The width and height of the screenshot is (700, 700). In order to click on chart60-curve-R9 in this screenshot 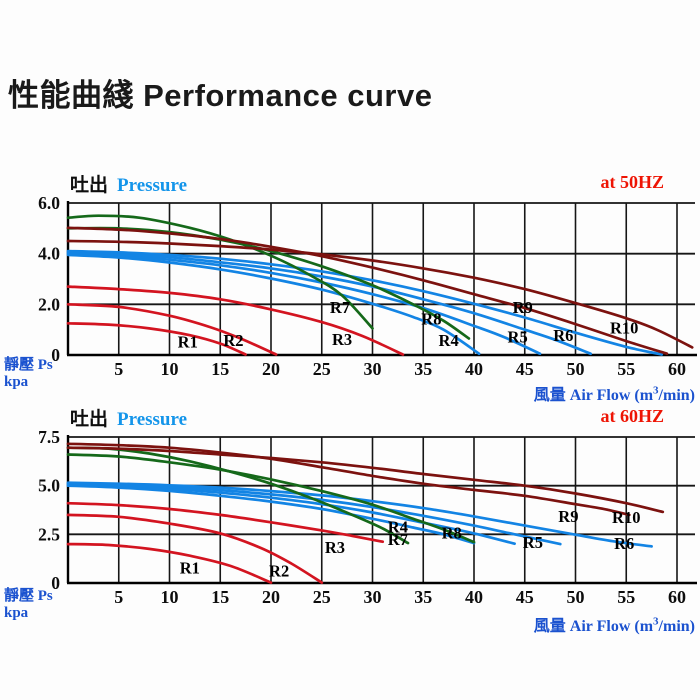, I will do `click(348, 479)`.